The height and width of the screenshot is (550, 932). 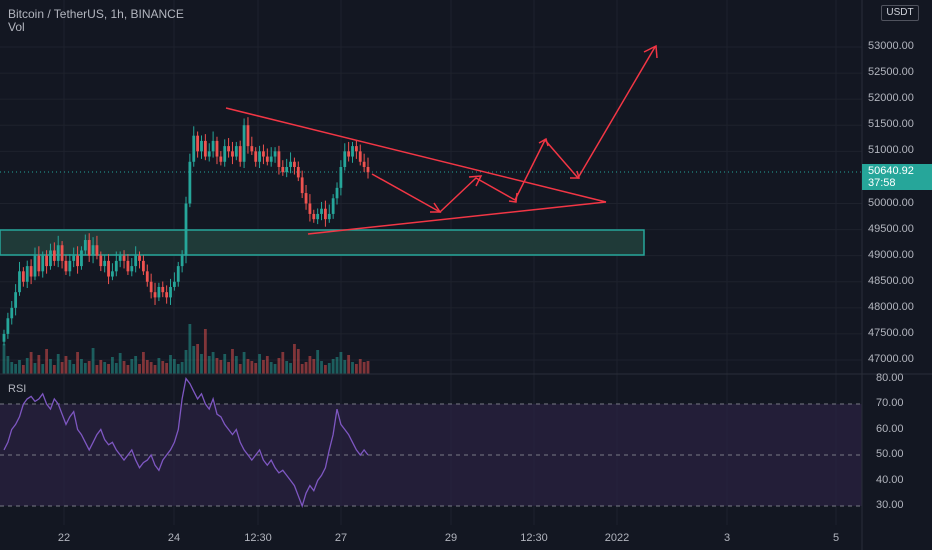 I want to click on price-axis-tick: 48500.00, so click(x=891, y=280).